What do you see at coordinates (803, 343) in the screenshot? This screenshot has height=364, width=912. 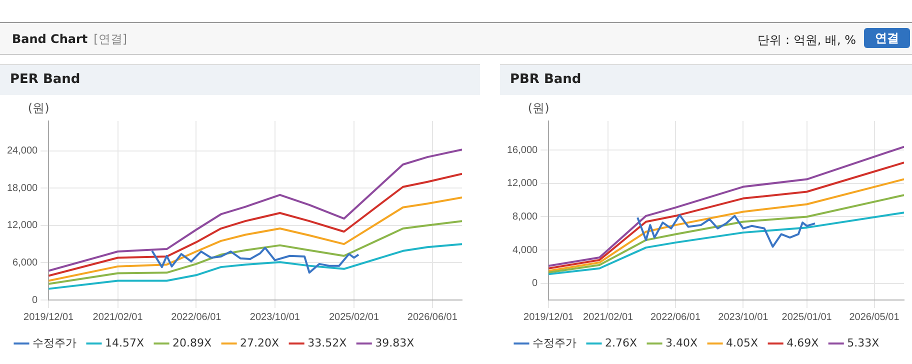 I see `legend-label: 4.69X` at bounding box center [803, 343].